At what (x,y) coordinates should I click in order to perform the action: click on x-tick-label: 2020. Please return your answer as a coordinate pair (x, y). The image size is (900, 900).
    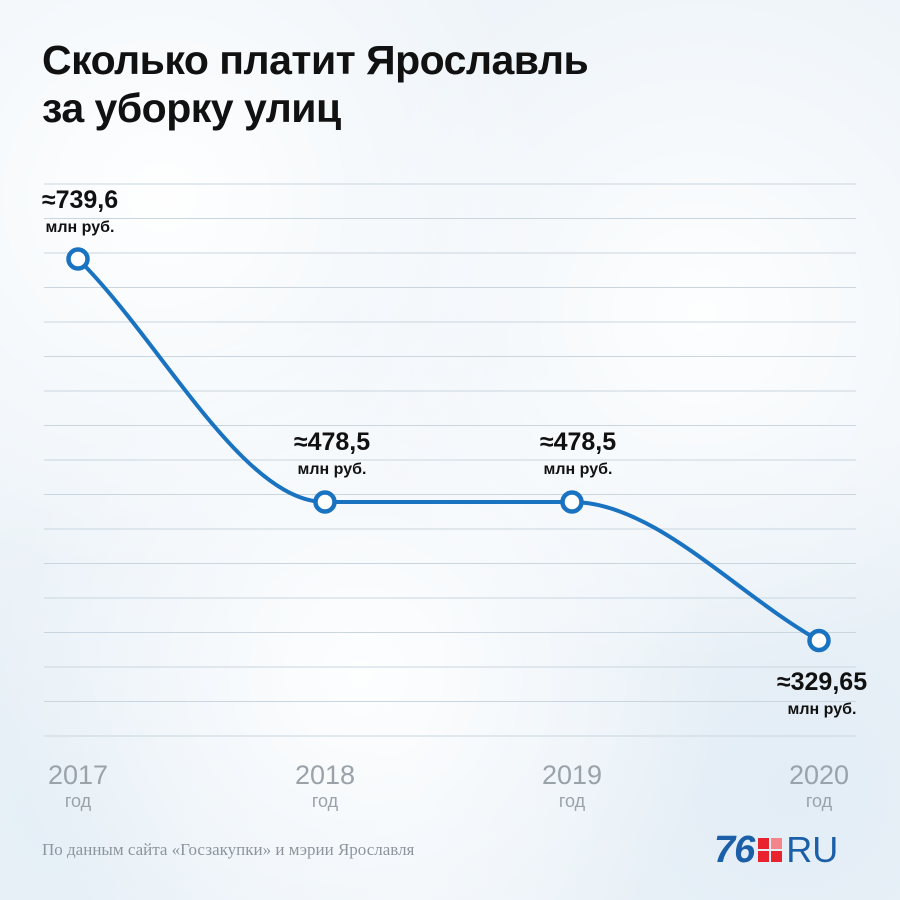
    Looking at the image, I should click on (819, 775).